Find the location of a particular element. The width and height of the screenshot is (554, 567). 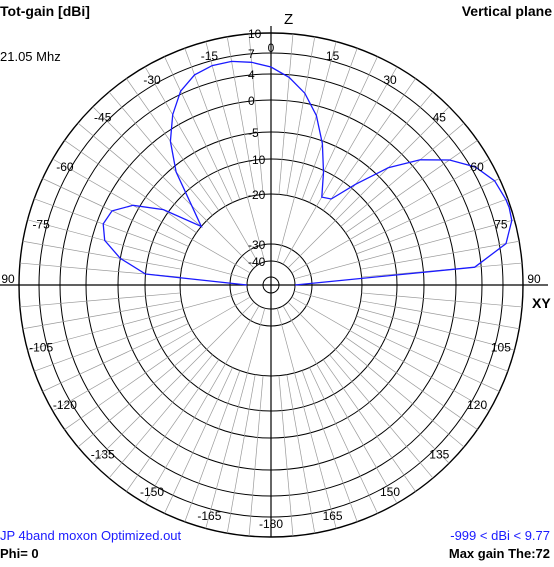

ring-label: -30 is located at coordinates (257, 245).